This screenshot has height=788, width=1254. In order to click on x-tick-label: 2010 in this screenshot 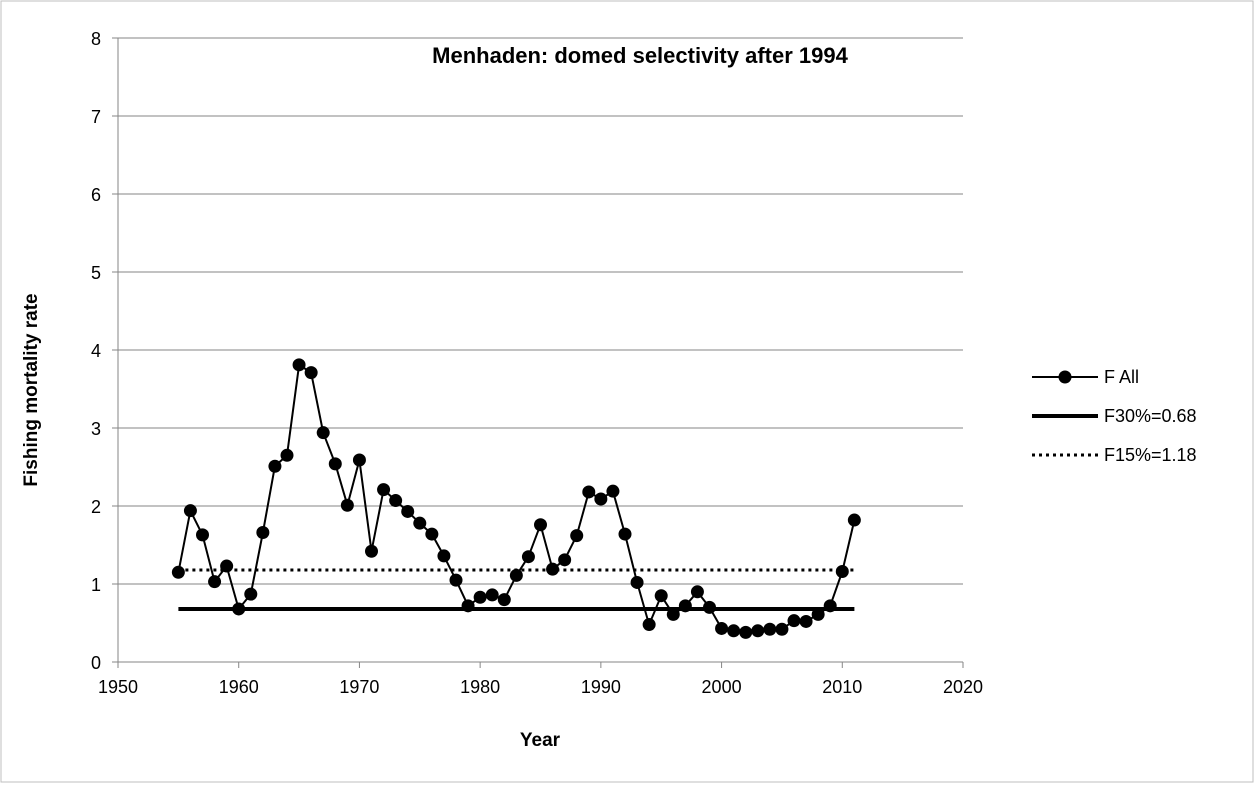, I will do `click(842, 687)`.